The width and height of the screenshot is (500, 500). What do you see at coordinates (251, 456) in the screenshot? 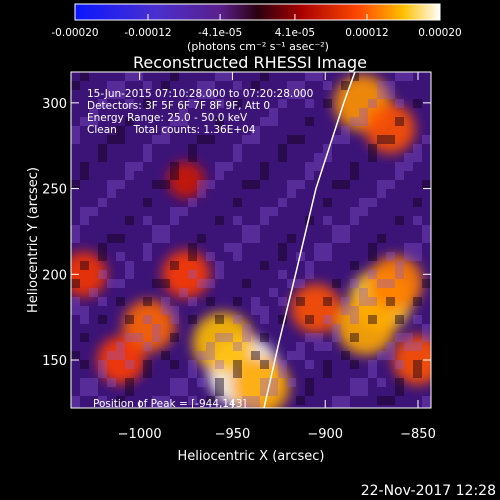
I see `x-axis-label: Heliocentric X (arcsec)` at bounding box center [251, 456].